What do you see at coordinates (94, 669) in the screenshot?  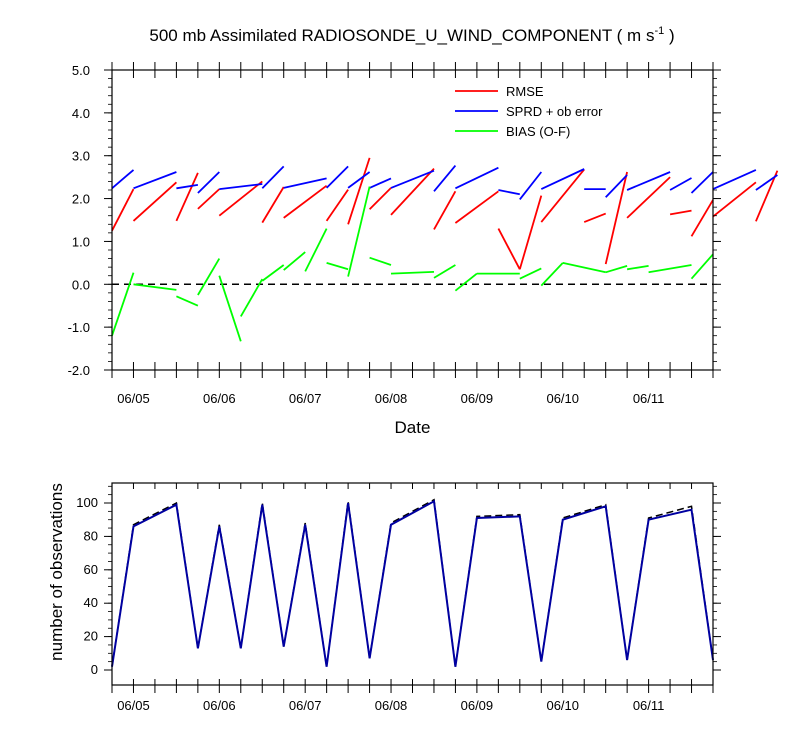 I see `y-tick-label: 0` at bounding box center [94, 669].